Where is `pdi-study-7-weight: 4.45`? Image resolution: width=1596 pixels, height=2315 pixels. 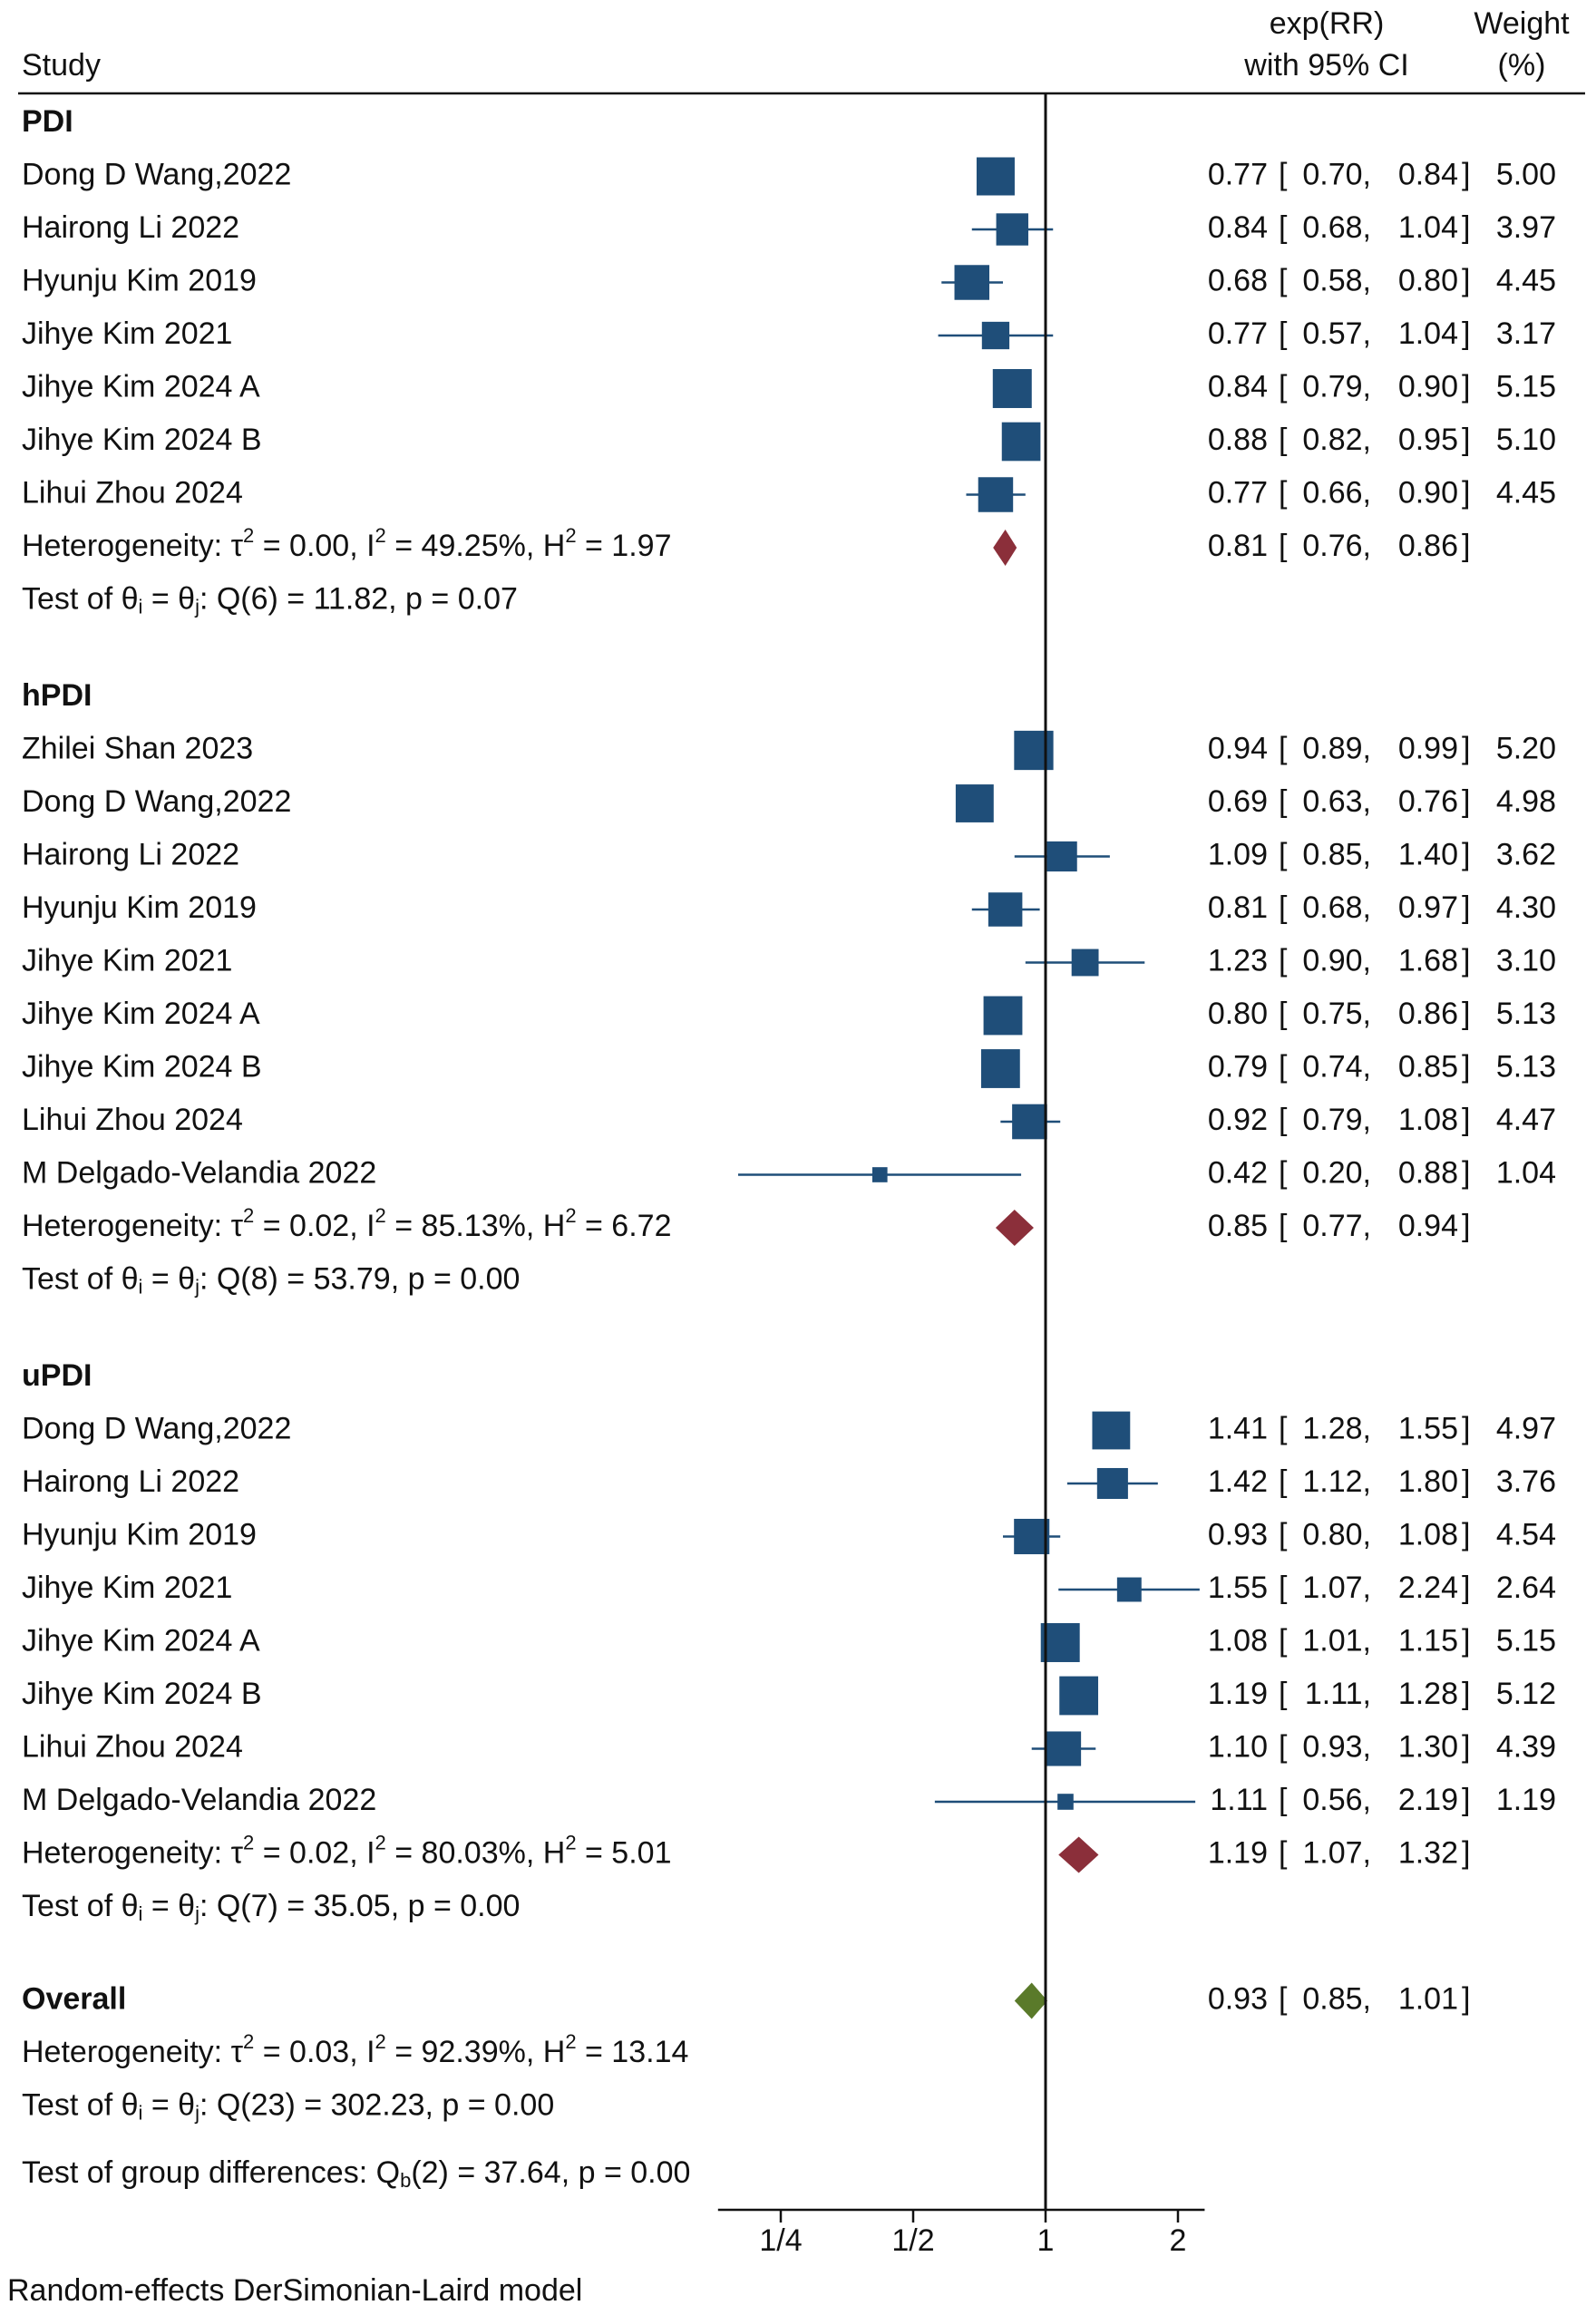
pdi-study-7-weight: 4.45 is located at coordinates (1526, 492).